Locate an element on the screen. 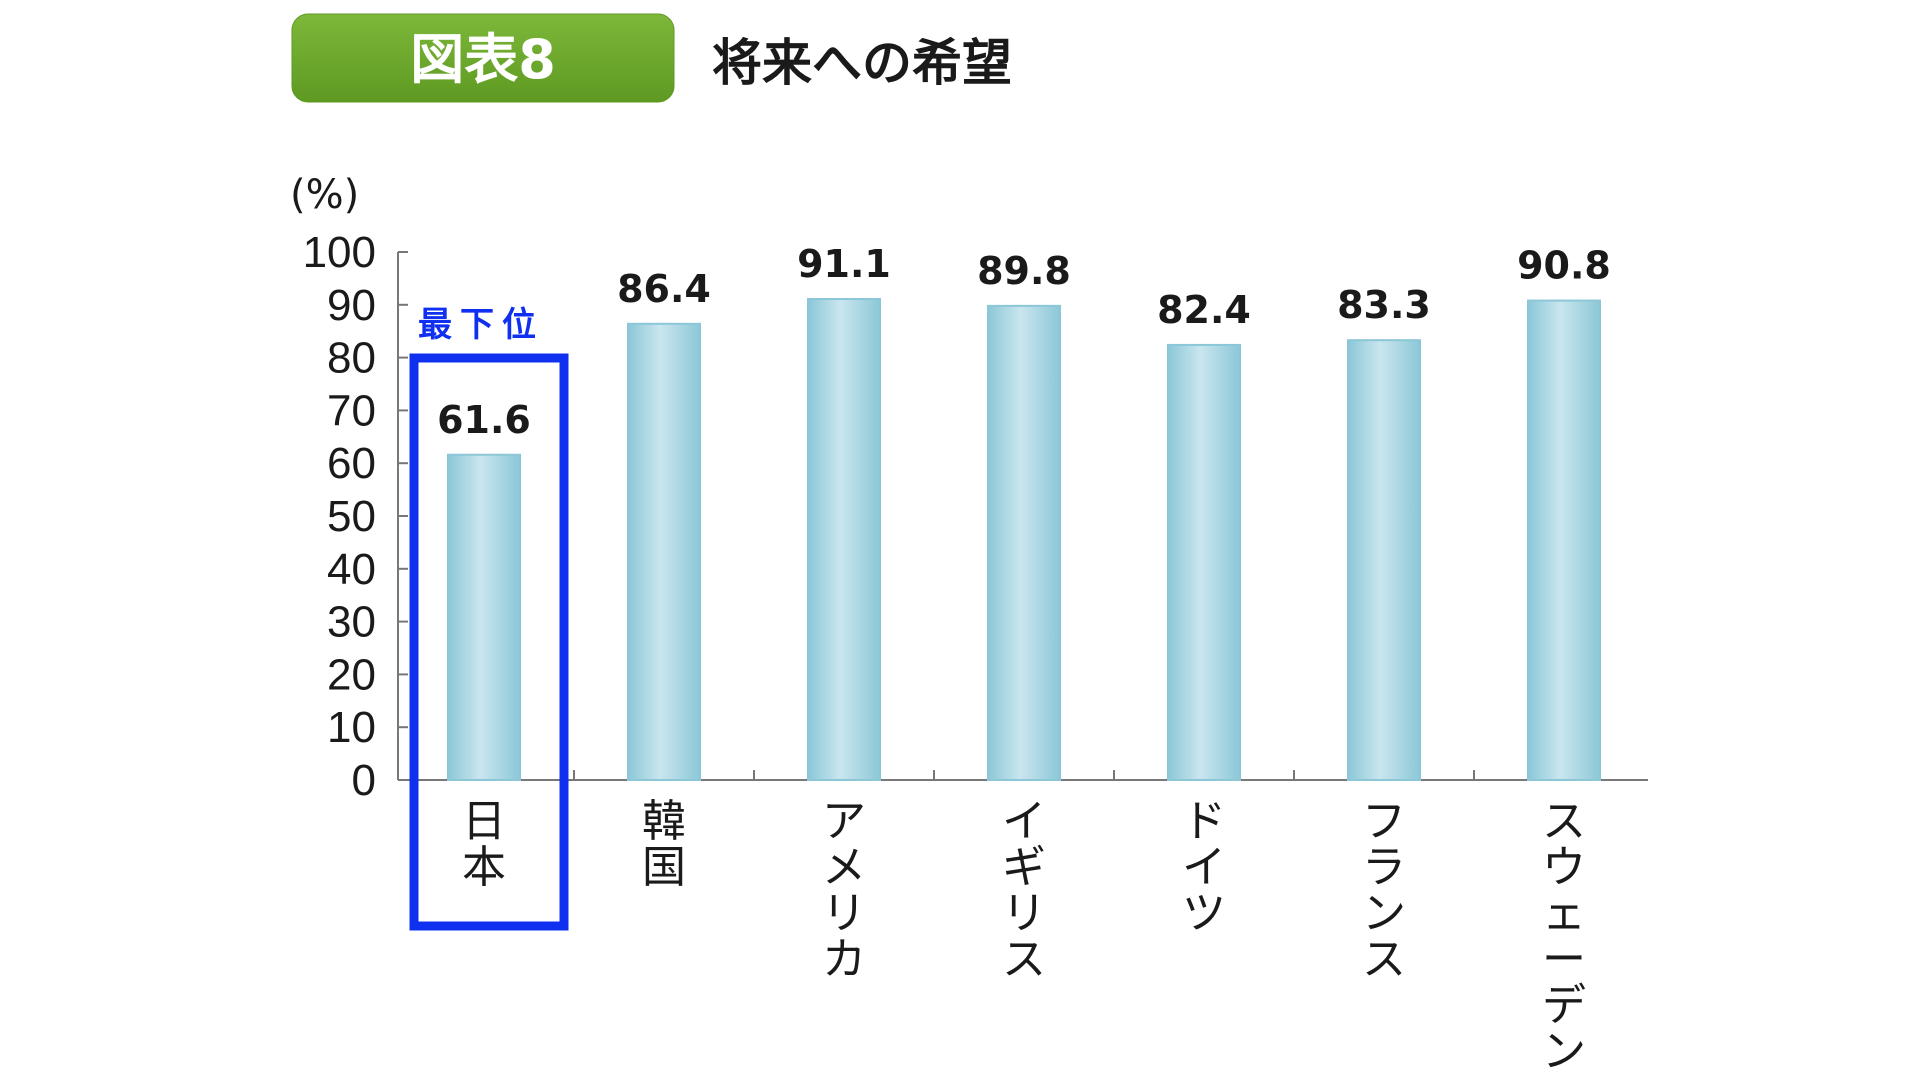 The width and height of the screenshot is (1920, 1080). y-tick-label: 60 is located at coordinates (351, 463).